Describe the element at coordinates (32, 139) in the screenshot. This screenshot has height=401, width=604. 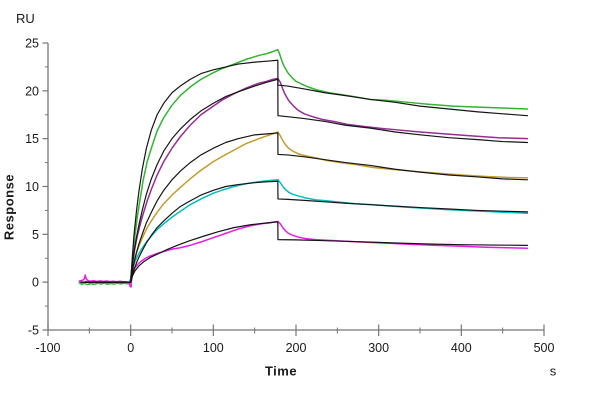
I see `y-tick-label: 15` at that location.